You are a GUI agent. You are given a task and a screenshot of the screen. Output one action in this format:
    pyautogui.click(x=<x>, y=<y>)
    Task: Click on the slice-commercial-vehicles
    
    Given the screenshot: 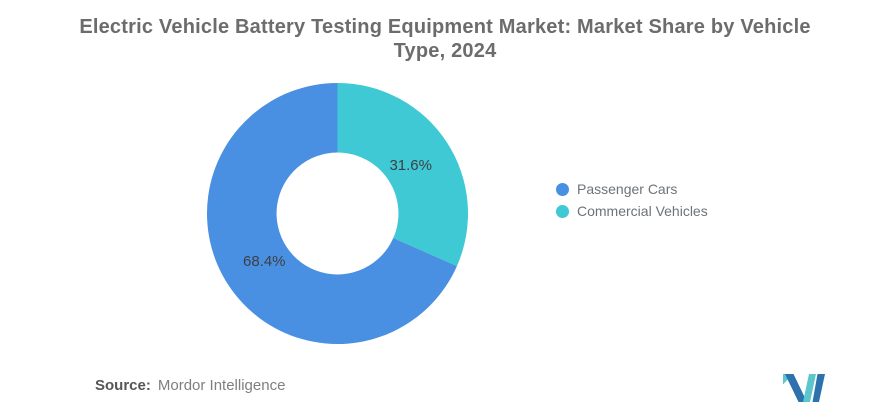 What is the action you would take?
    pyautogui.click(x=402, y=175)
    